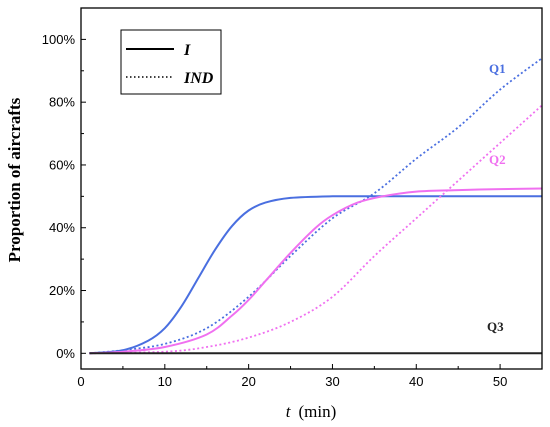  What do you see at coordinates (62, 164) in the screenshot?
I see `y-tick-label: 60%` at bounding box center [62, 164].